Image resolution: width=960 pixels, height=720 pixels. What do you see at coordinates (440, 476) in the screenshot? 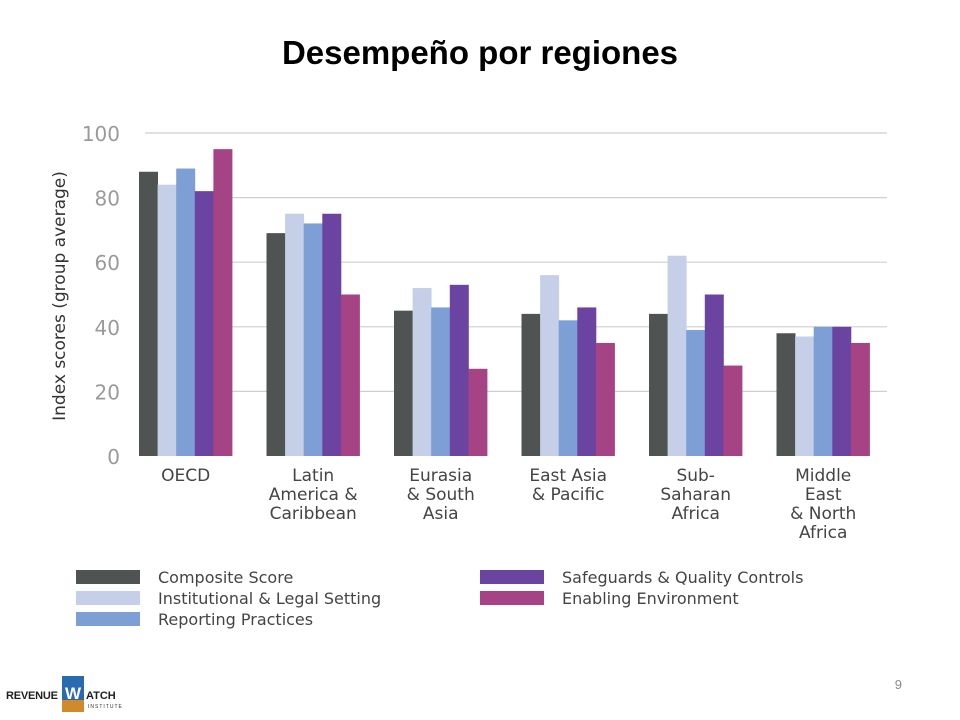
I see `x-tick-label: Eurasia` at bounding box center [440, 476].